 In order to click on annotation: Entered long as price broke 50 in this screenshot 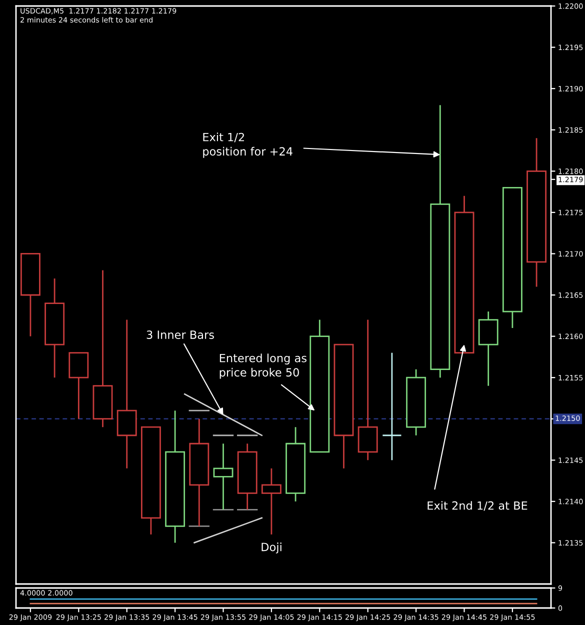, I will do `click(263, 366)`.